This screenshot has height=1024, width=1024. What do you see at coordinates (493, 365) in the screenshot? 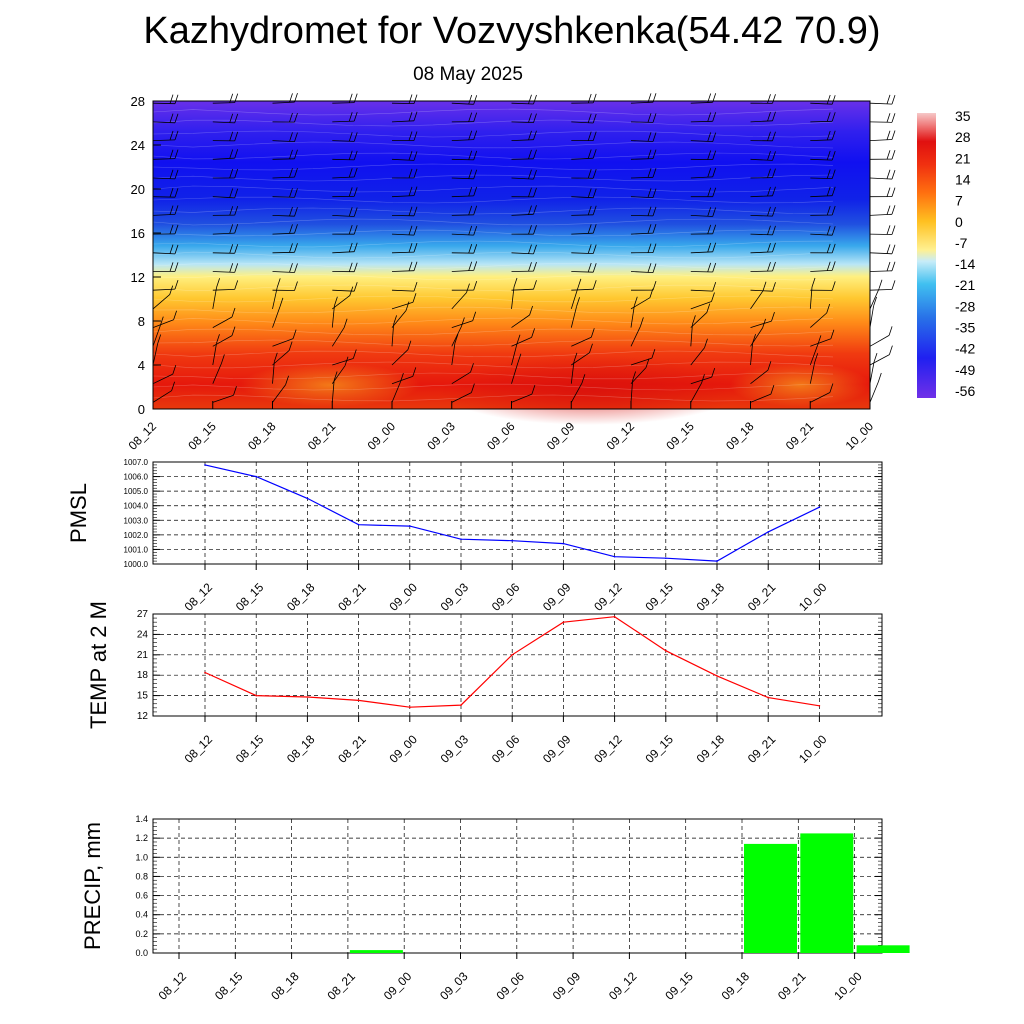
I see `isoline` at bounding box center [493, 365].